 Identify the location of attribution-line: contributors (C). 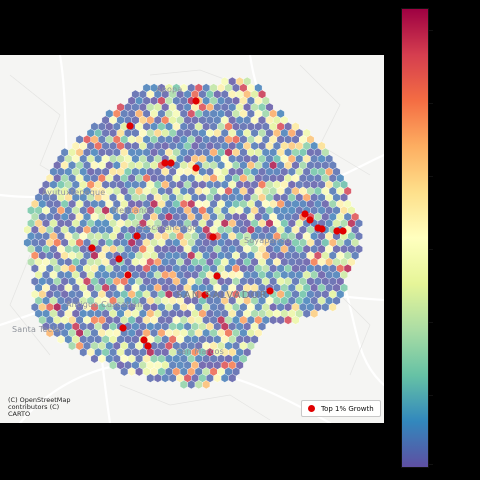
(34, 407).